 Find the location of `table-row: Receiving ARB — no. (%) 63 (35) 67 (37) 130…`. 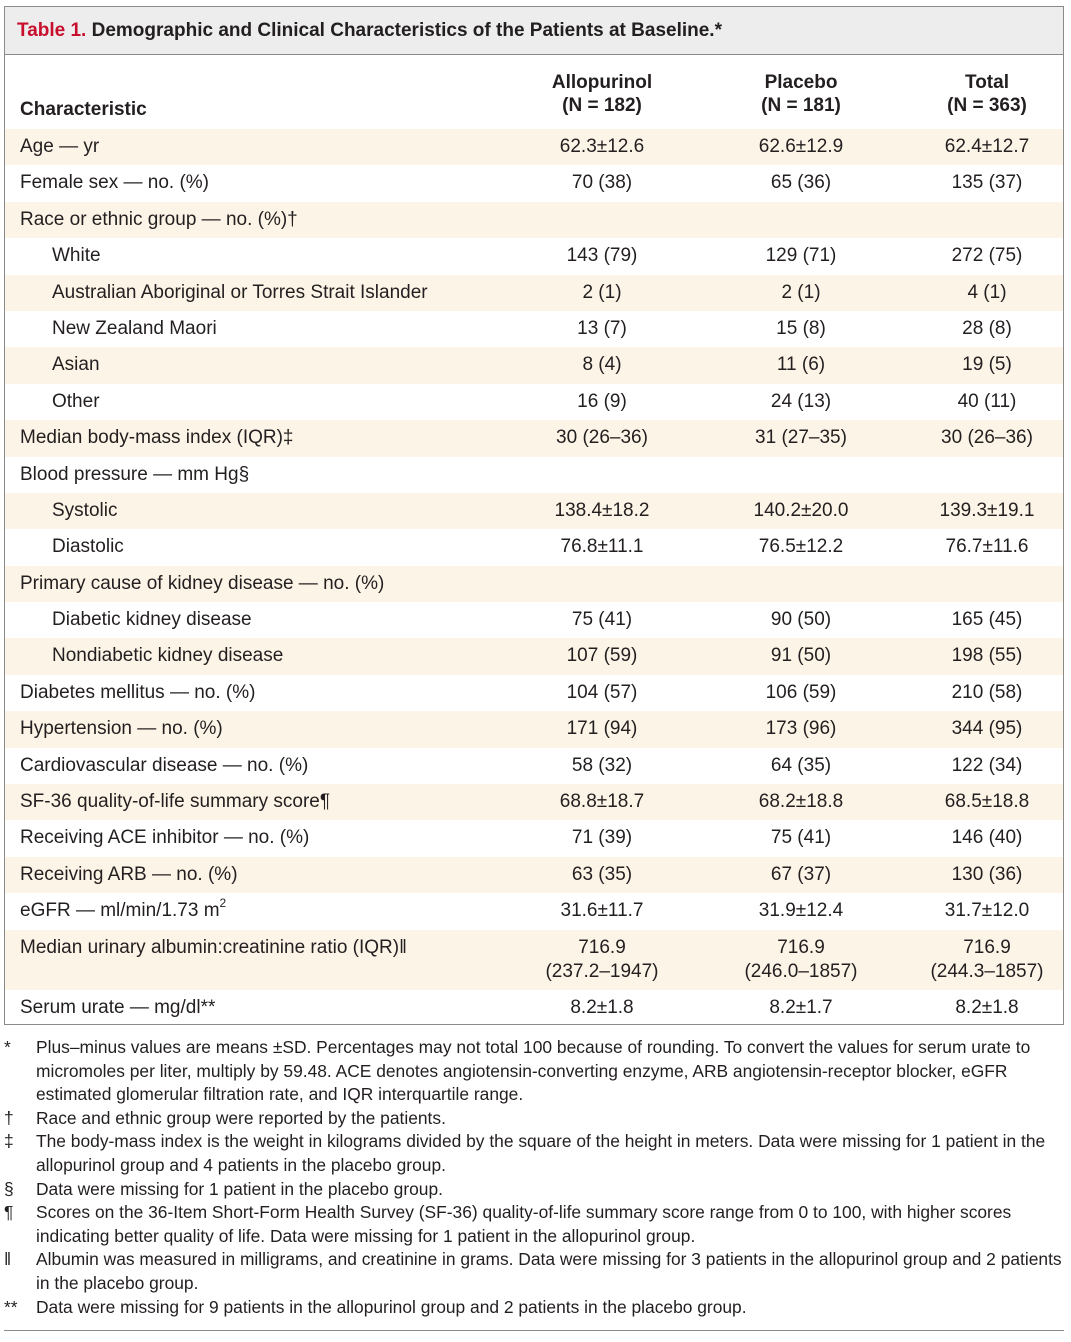

table-row: Receiving ARB — no. (%) 63 (35) 67 (37) 130… is located at coordinates (534, 875).